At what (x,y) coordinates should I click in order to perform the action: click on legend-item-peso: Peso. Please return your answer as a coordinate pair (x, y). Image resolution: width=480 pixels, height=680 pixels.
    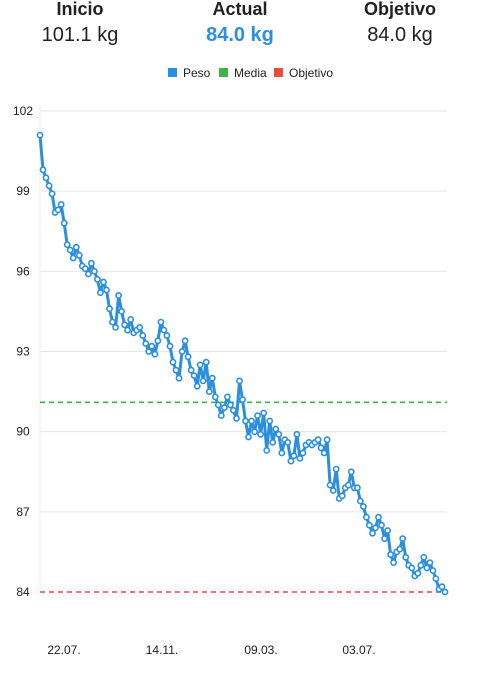
    Looking at the image, I should click on (189, 73).